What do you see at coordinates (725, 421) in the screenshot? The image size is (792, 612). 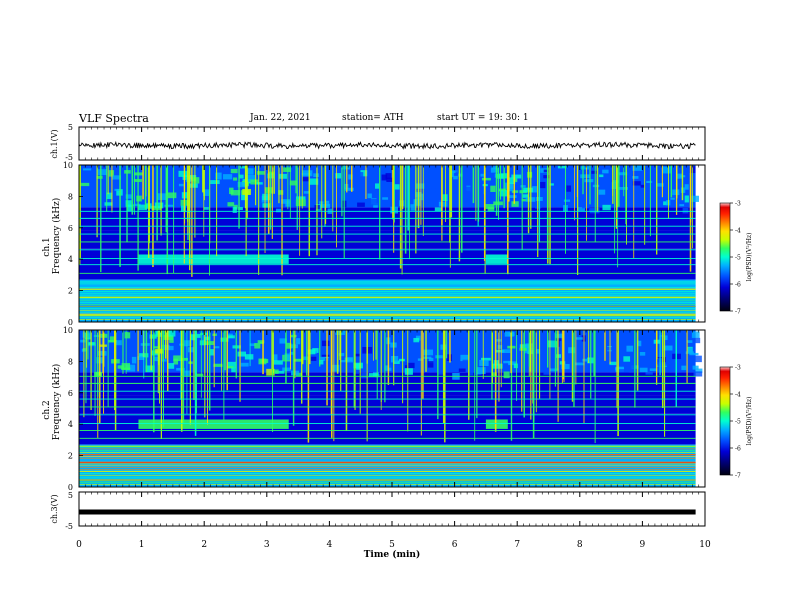 I see `ch2-colorbar-gradient` at bounding box center [725, 421].